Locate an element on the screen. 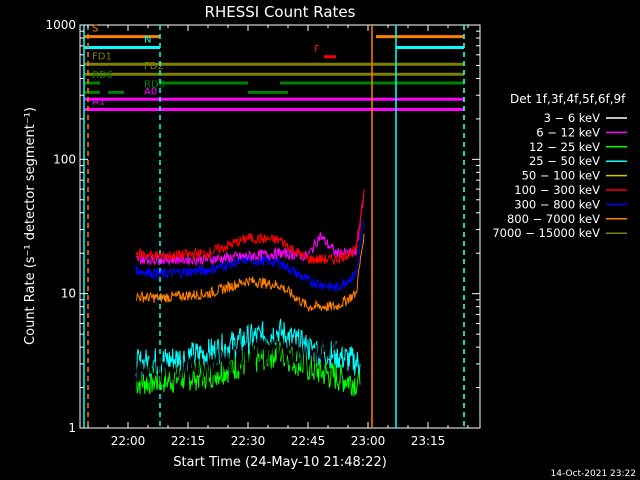  flag-label: A0 is located at coordinates (150, 91).